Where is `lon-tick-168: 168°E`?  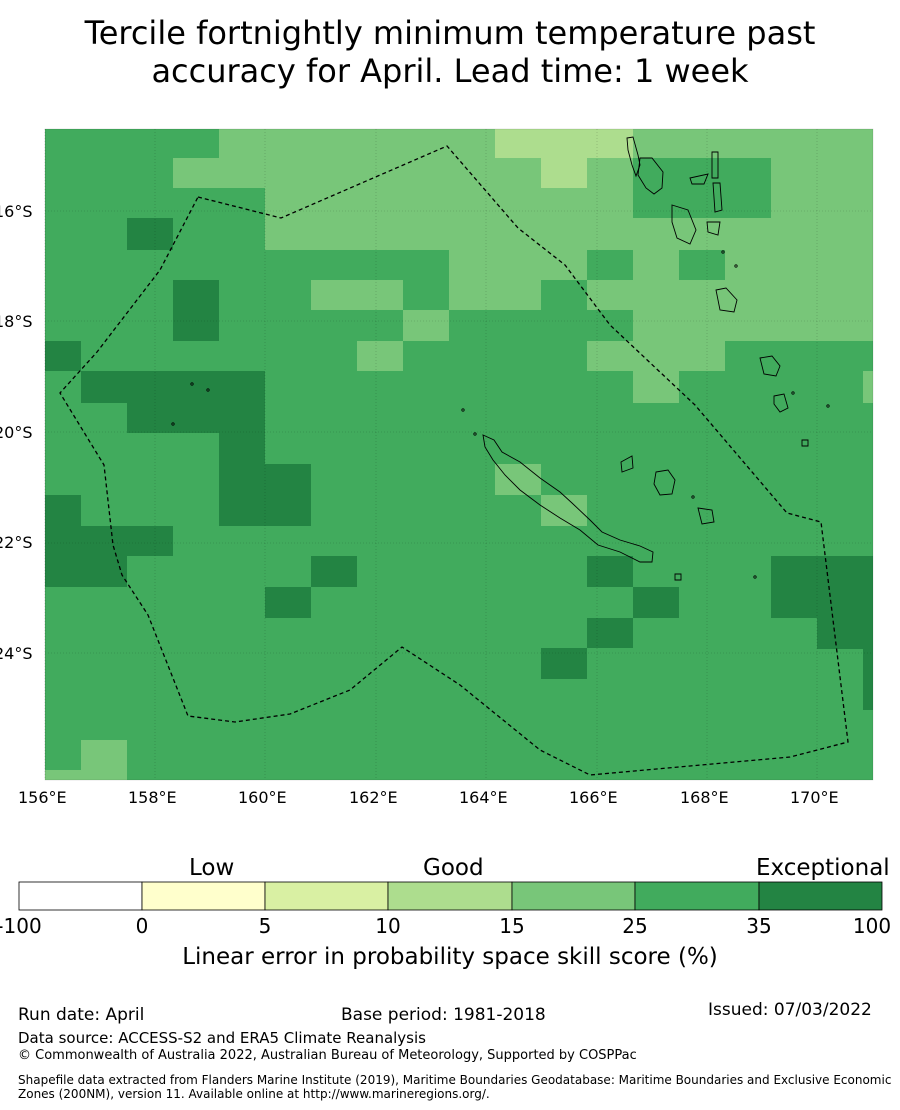 lon-tick-168: 168°E is located at coordinates (704, 797).